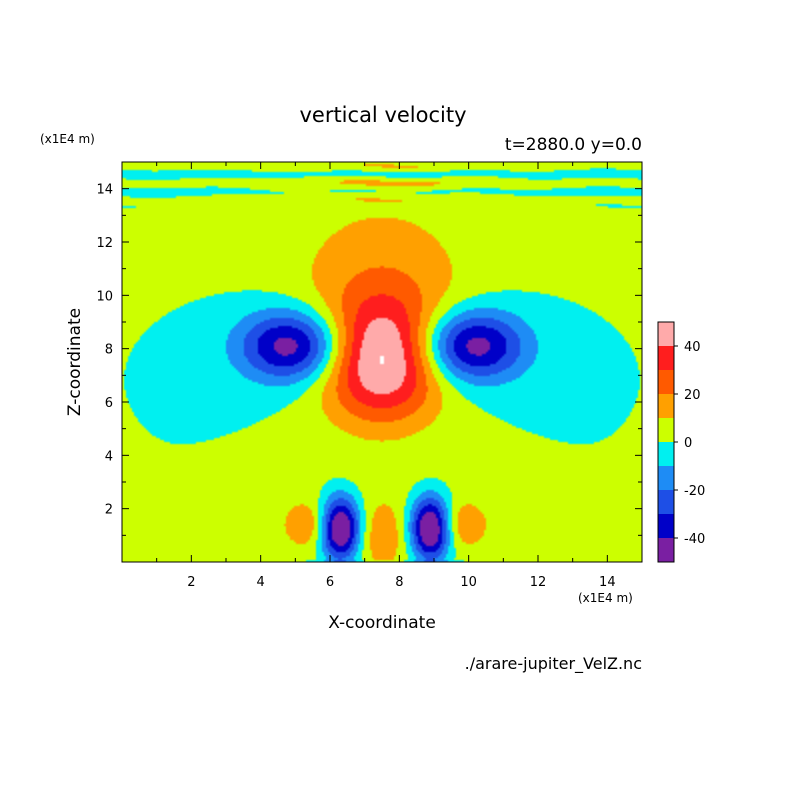 The height and width of the screenshot is (809, 804). What do you see at coordinates (261, 582) in the screenshot?
I see `x-tick-label: 4` at bounding box center [261, 582].